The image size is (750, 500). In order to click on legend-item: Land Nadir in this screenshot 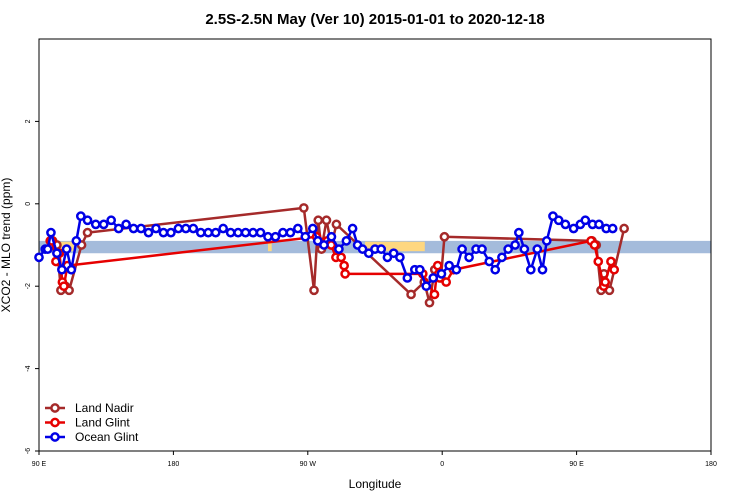, I will do `click(89, 408)`.